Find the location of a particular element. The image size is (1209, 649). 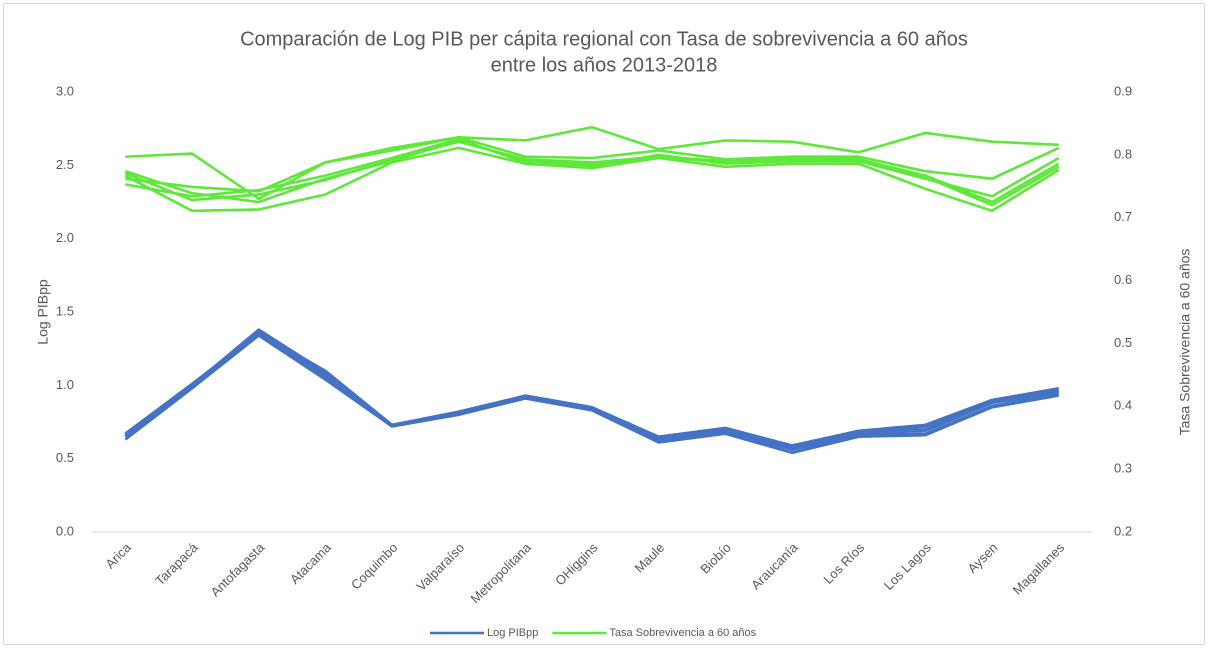

y2-axis-title: Tasa Sobrevivencia a 60 años is located at coordinates (1185, 342).